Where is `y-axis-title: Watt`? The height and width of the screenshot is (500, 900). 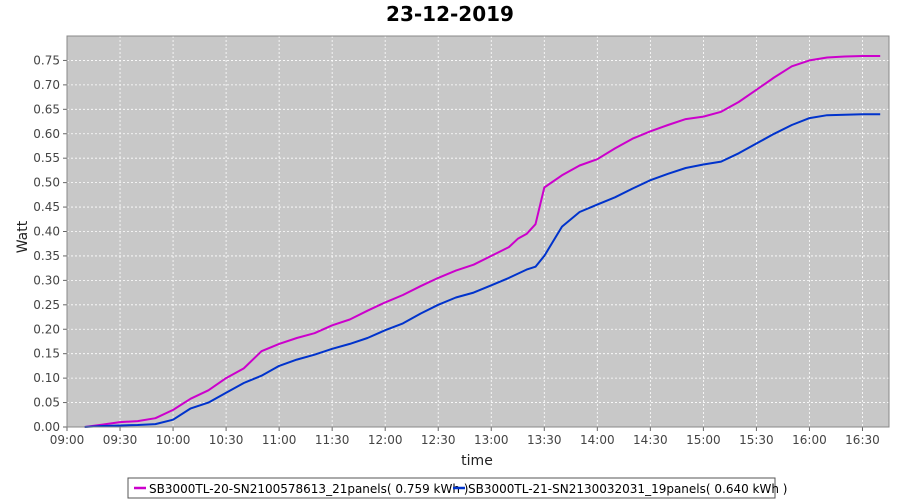
y-axis-title: Watt is located at coordinates (23, 236).